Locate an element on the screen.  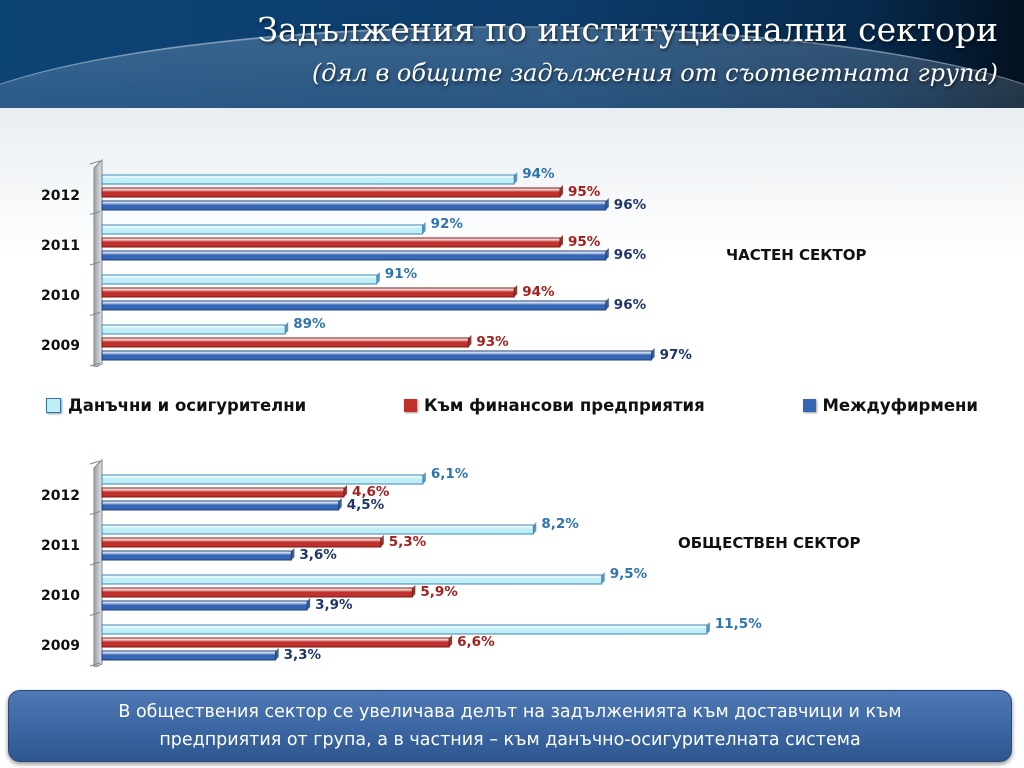
legend-swatch-tax is located at coordinates (53, 405).